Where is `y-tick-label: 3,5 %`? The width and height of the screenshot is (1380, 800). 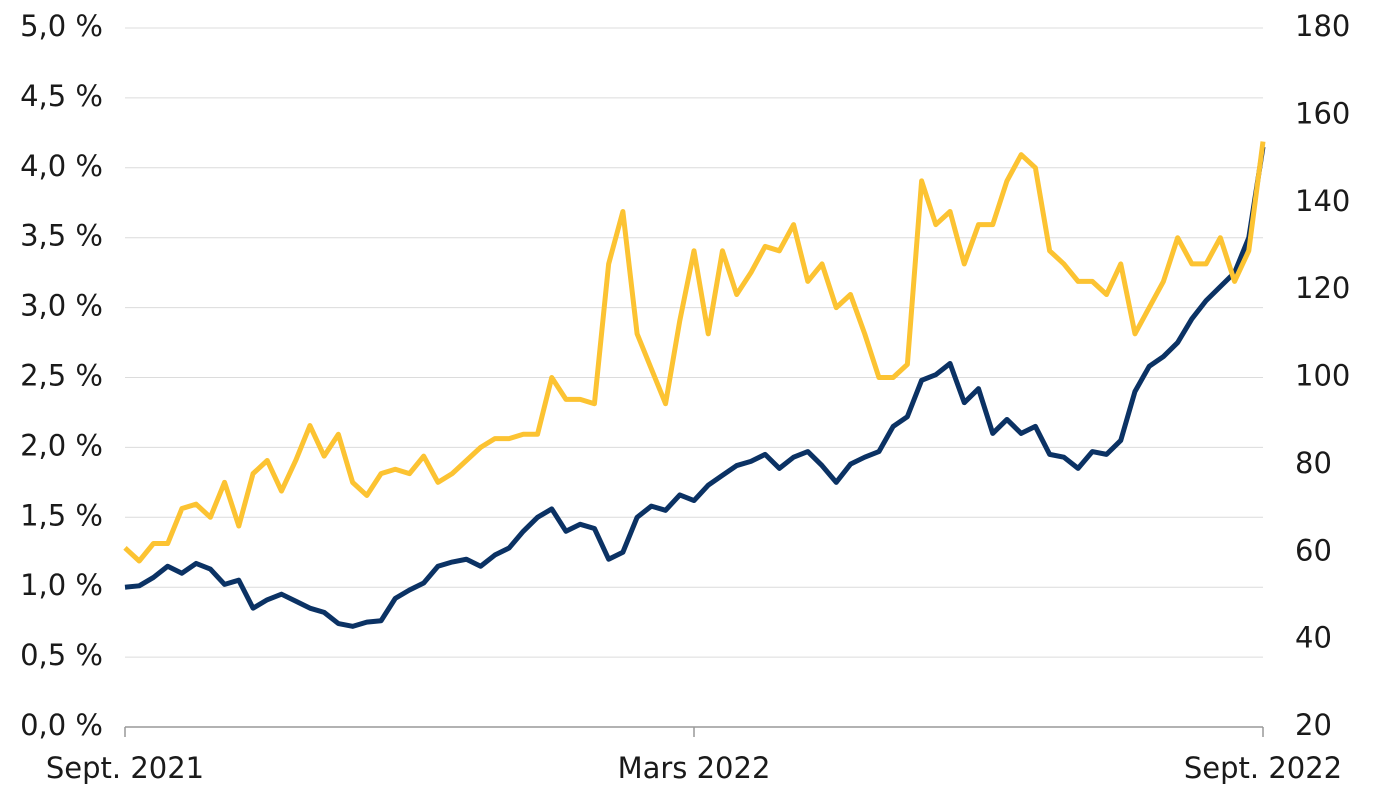 y-tick-label: 3,5 % is located at coordinates (61, 236).